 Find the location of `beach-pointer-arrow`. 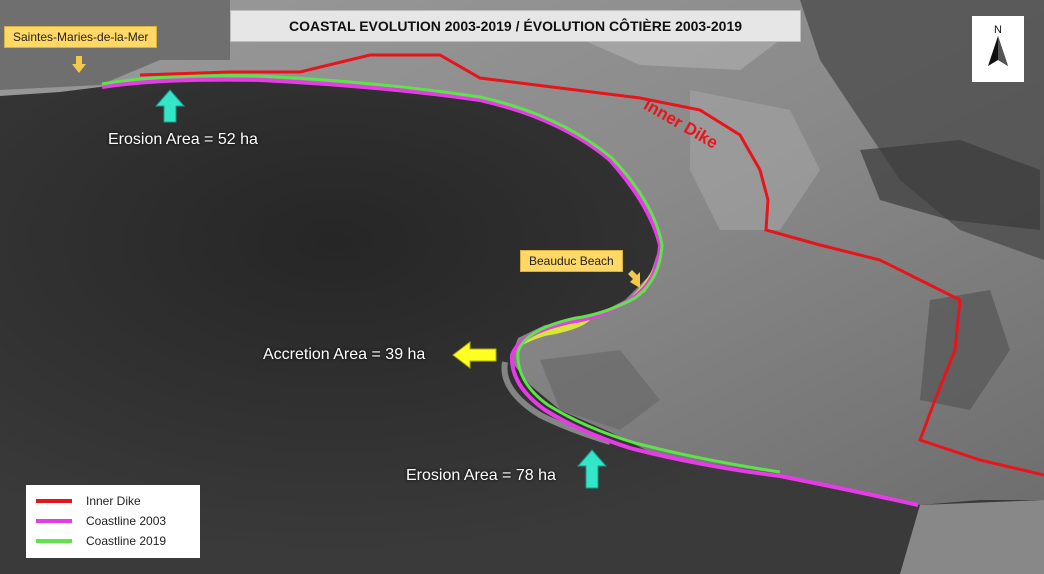

beach-pointer-arrow is located at coordinates (634, 279).